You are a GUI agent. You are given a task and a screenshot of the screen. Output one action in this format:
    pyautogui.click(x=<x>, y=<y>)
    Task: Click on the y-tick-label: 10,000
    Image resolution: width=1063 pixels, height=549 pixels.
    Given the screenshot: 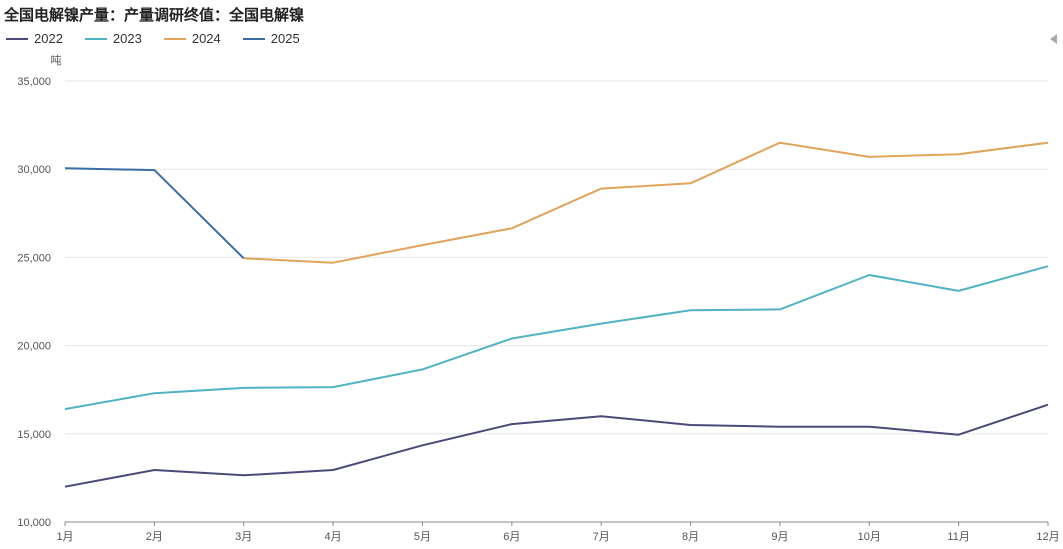 What is the action you would take?
    pyautogui.click(x=34, y=523)
    